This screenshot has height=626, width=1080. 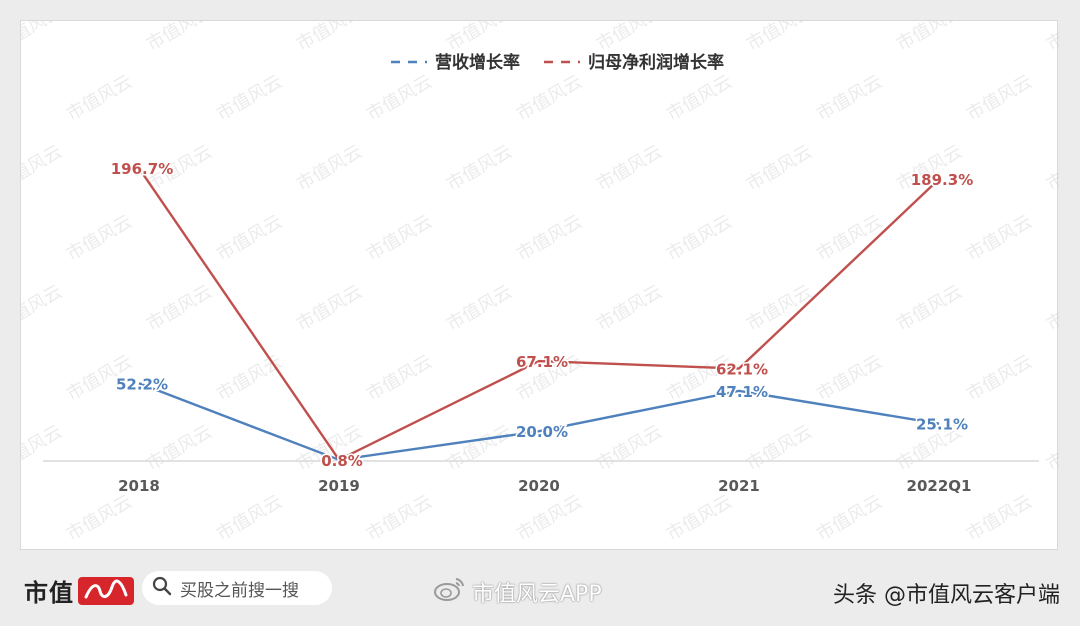 I want to click on x-tick-label: 2021, so click(x=739, y=486).